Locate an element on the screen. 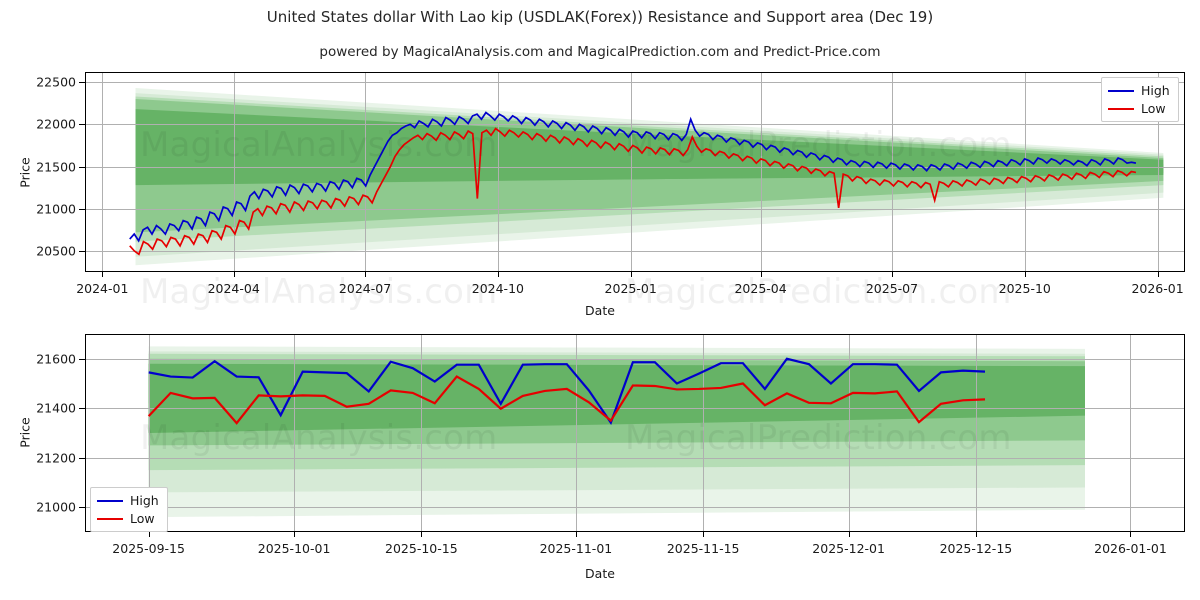  series-layer-group is located at coordinates (566, 391).